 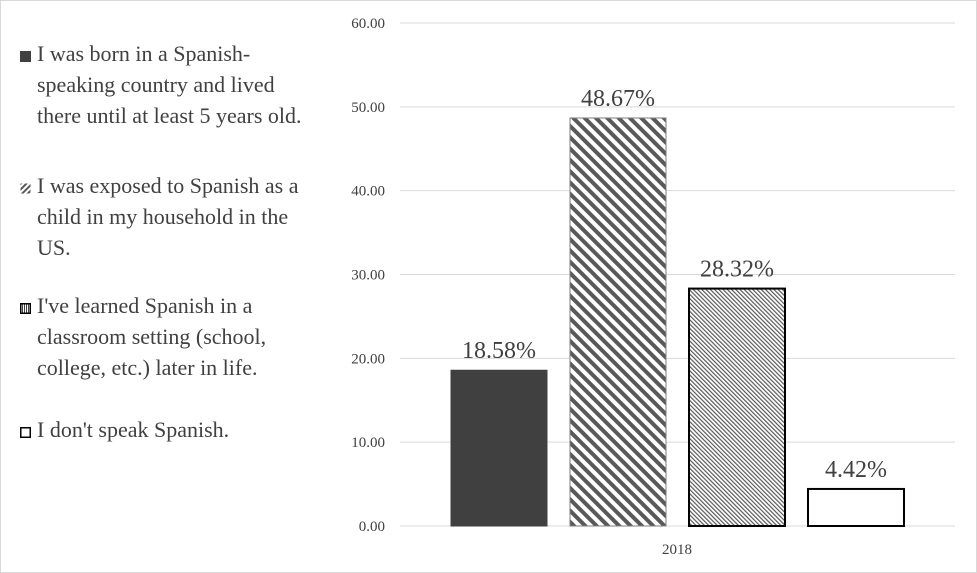 What do you see at coordinates (368, 359) in the screenshot?
I see `y-tick-label: 20.00` at bounding box center [368, 359].